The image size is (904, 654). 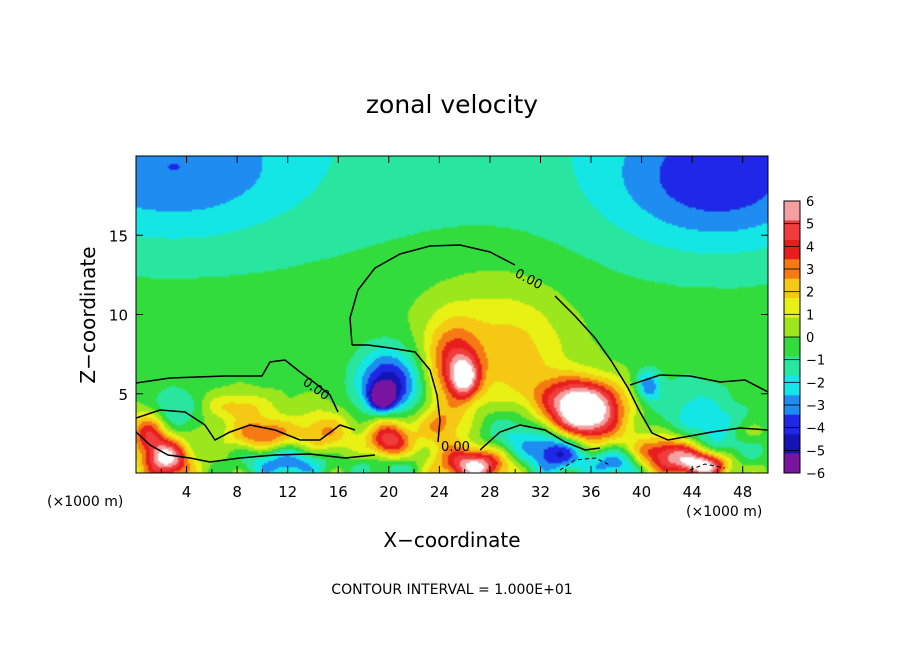 I want to click on x-unit-label-right: (×1000 m), so click(x=724, y=512).